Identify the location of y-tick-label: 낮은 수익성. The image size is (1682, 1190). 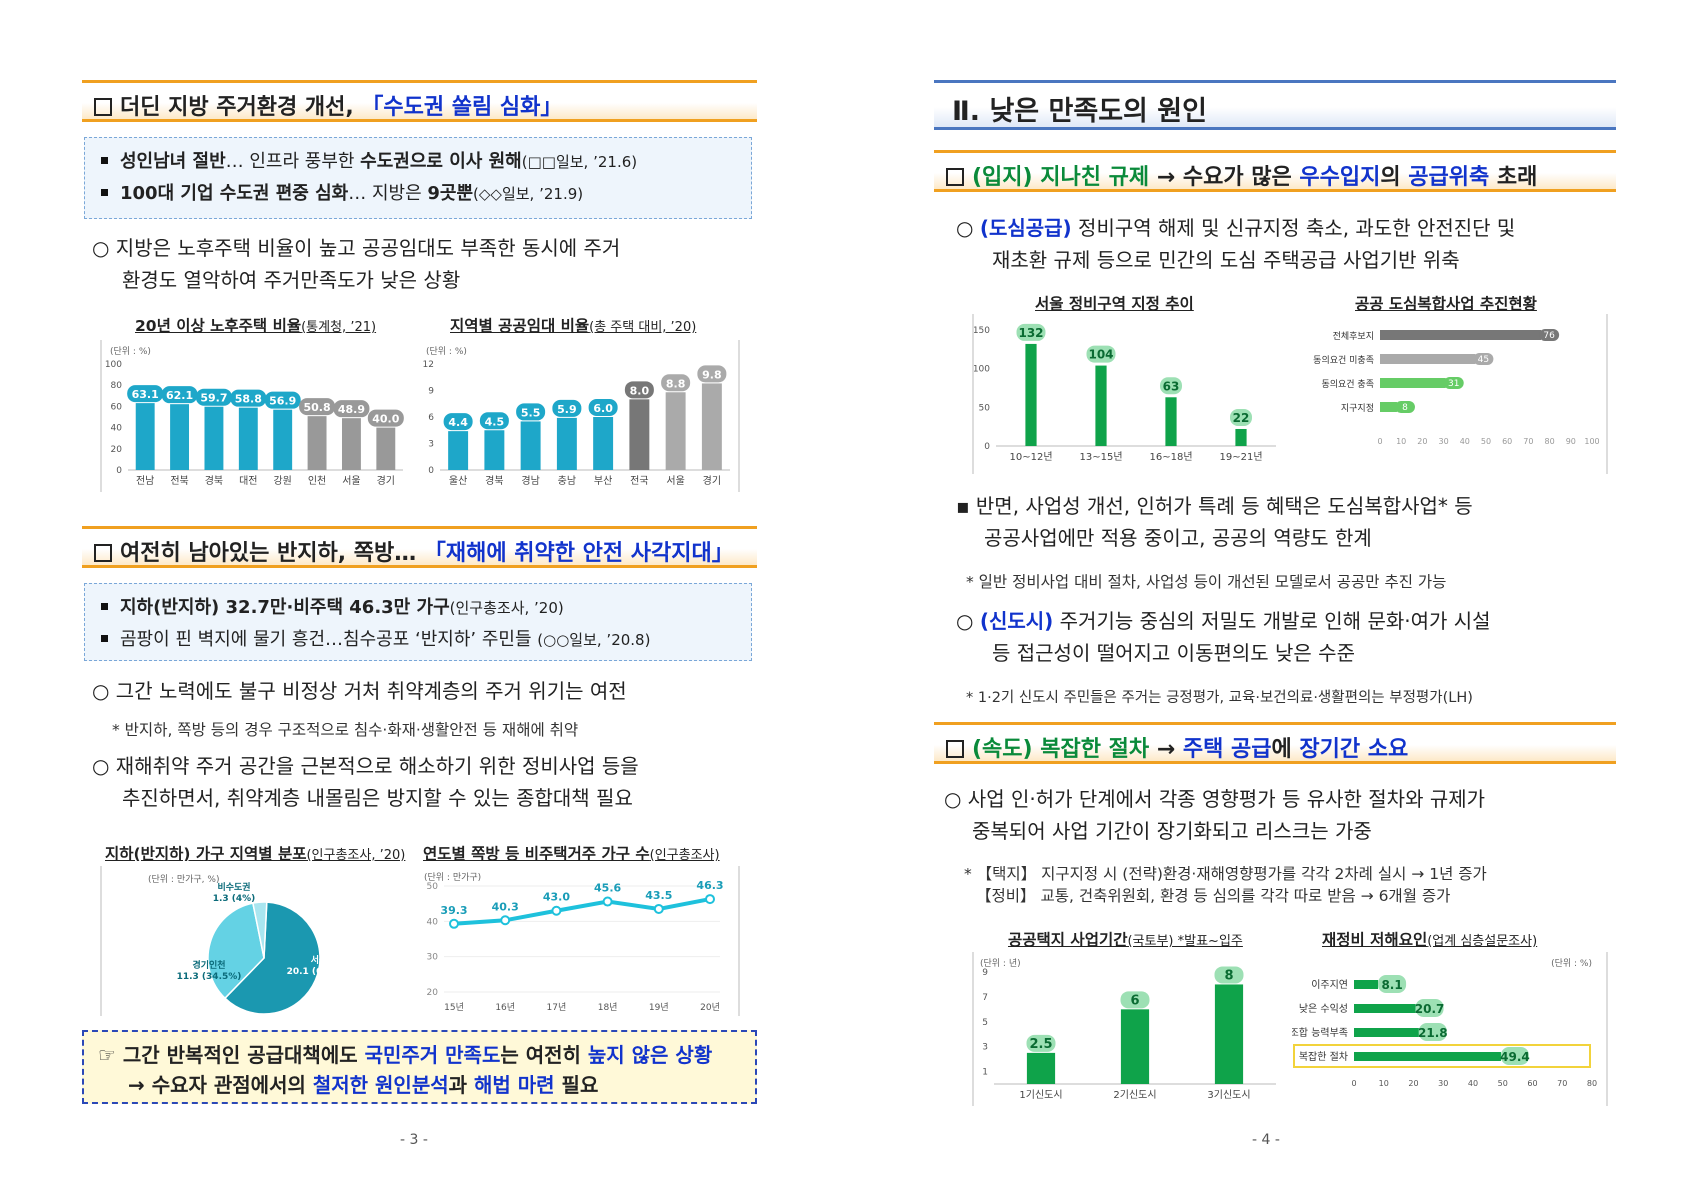
(1323, 1009).